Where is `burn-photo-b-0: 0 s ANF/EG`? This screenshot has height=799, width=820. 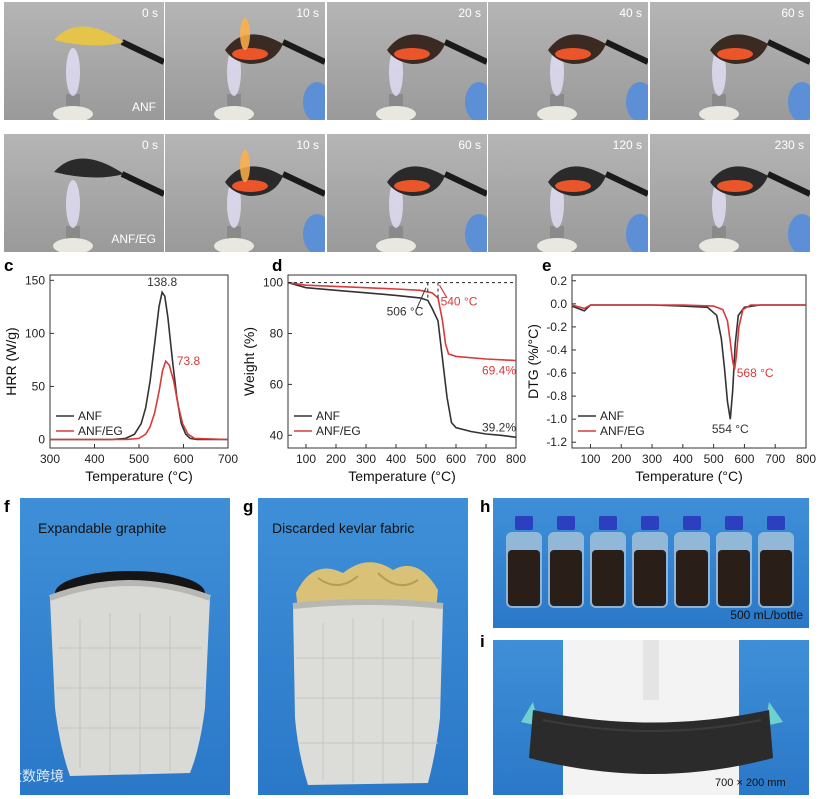
burn-photo-b-0: 0 s ANF/EG is located at coordinates (84, 193).